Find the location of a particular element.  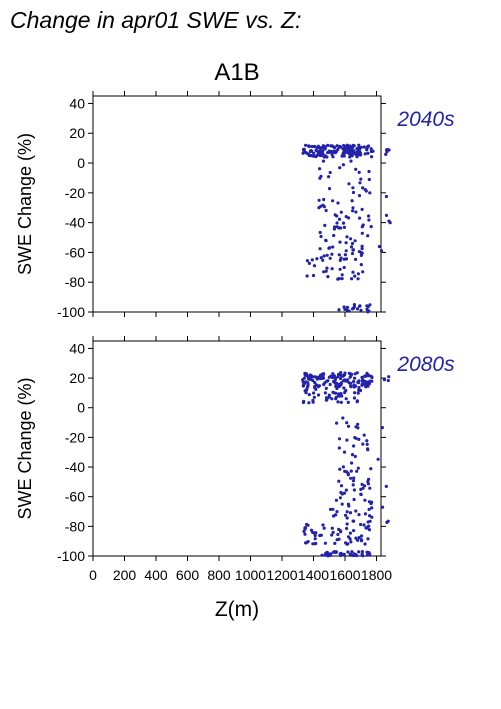

x-axis-label: Z(m) is located at coordinates (237, 609).